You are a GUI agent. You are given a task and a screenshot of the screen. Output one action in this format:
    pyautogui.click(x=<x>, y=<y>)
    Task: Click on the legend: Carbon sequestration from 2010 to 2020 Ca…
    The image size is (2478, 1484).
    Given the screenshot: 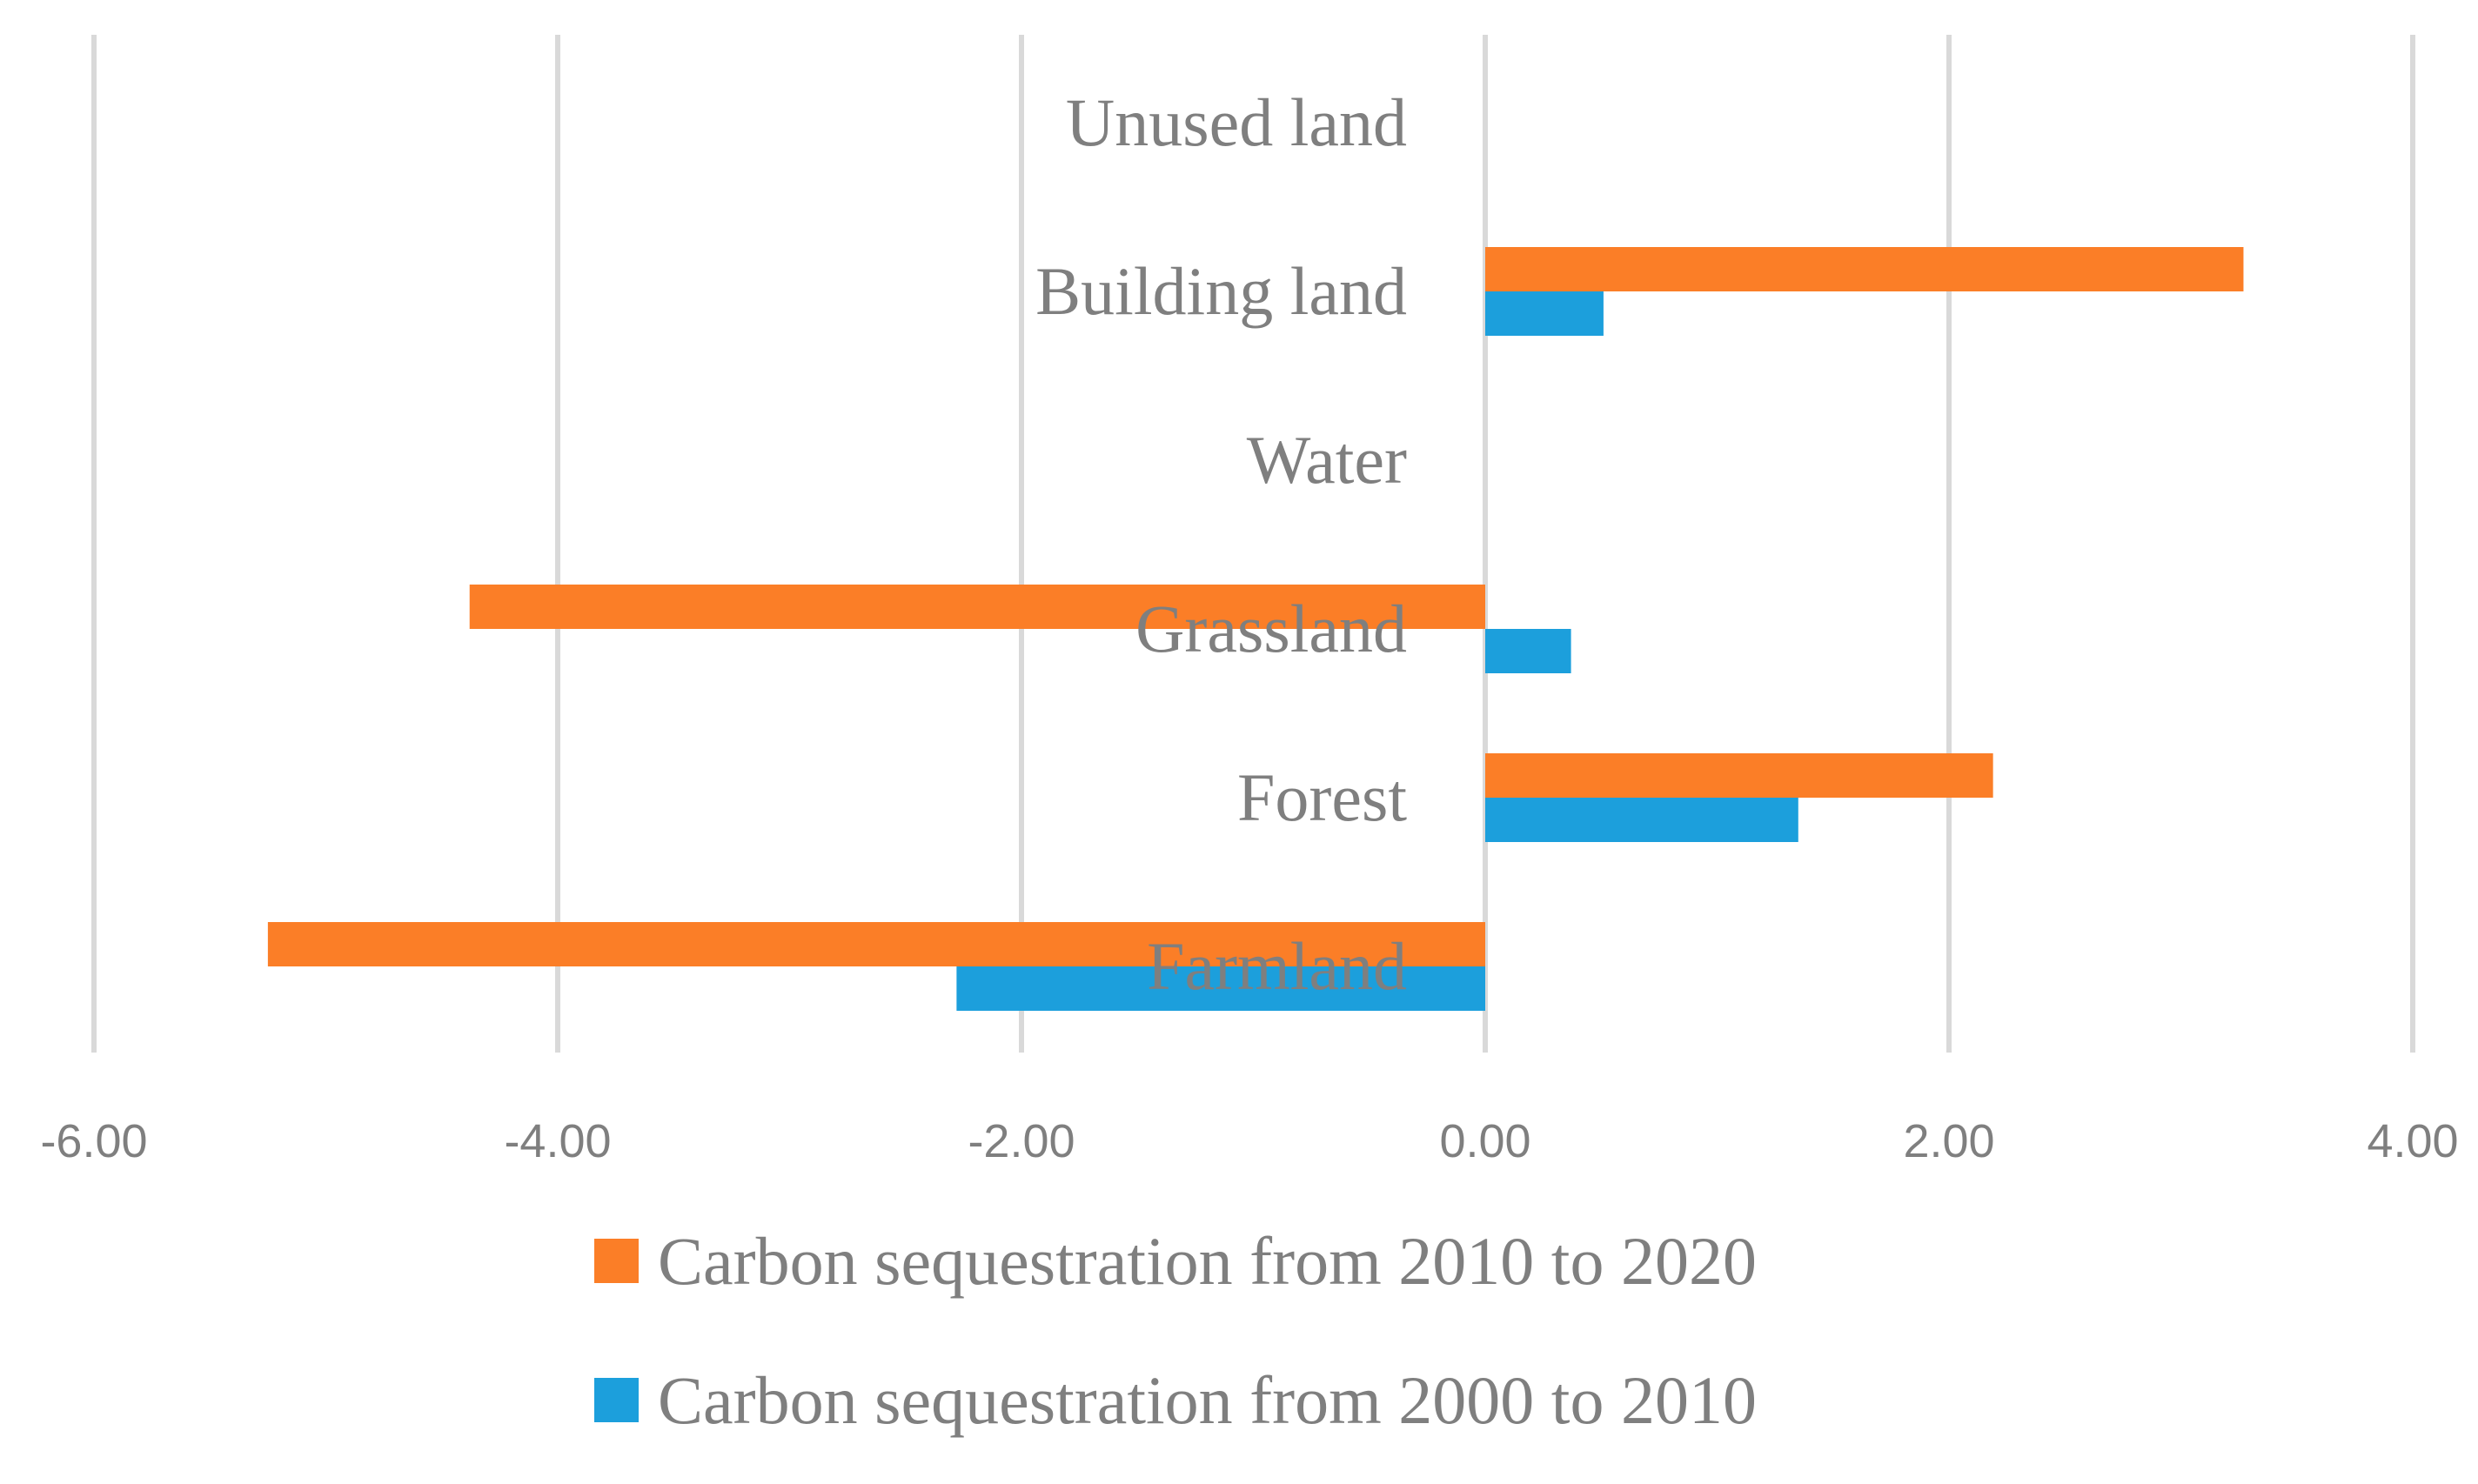 What is the action you would take?
    pyautogui.click(x=1175, y=1330)
    